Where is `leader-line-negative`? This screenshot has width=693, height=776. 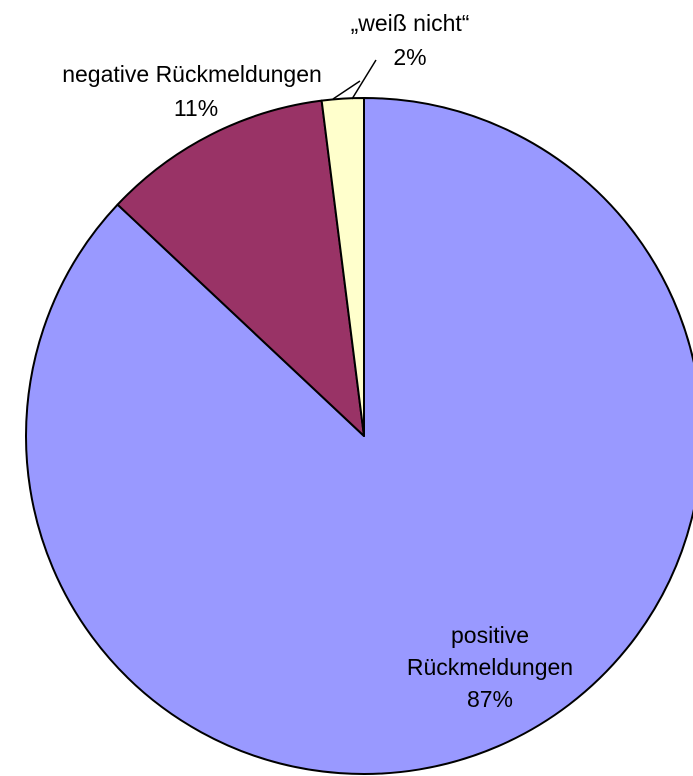 leader-line-negative is located at coordinates (346, 90).